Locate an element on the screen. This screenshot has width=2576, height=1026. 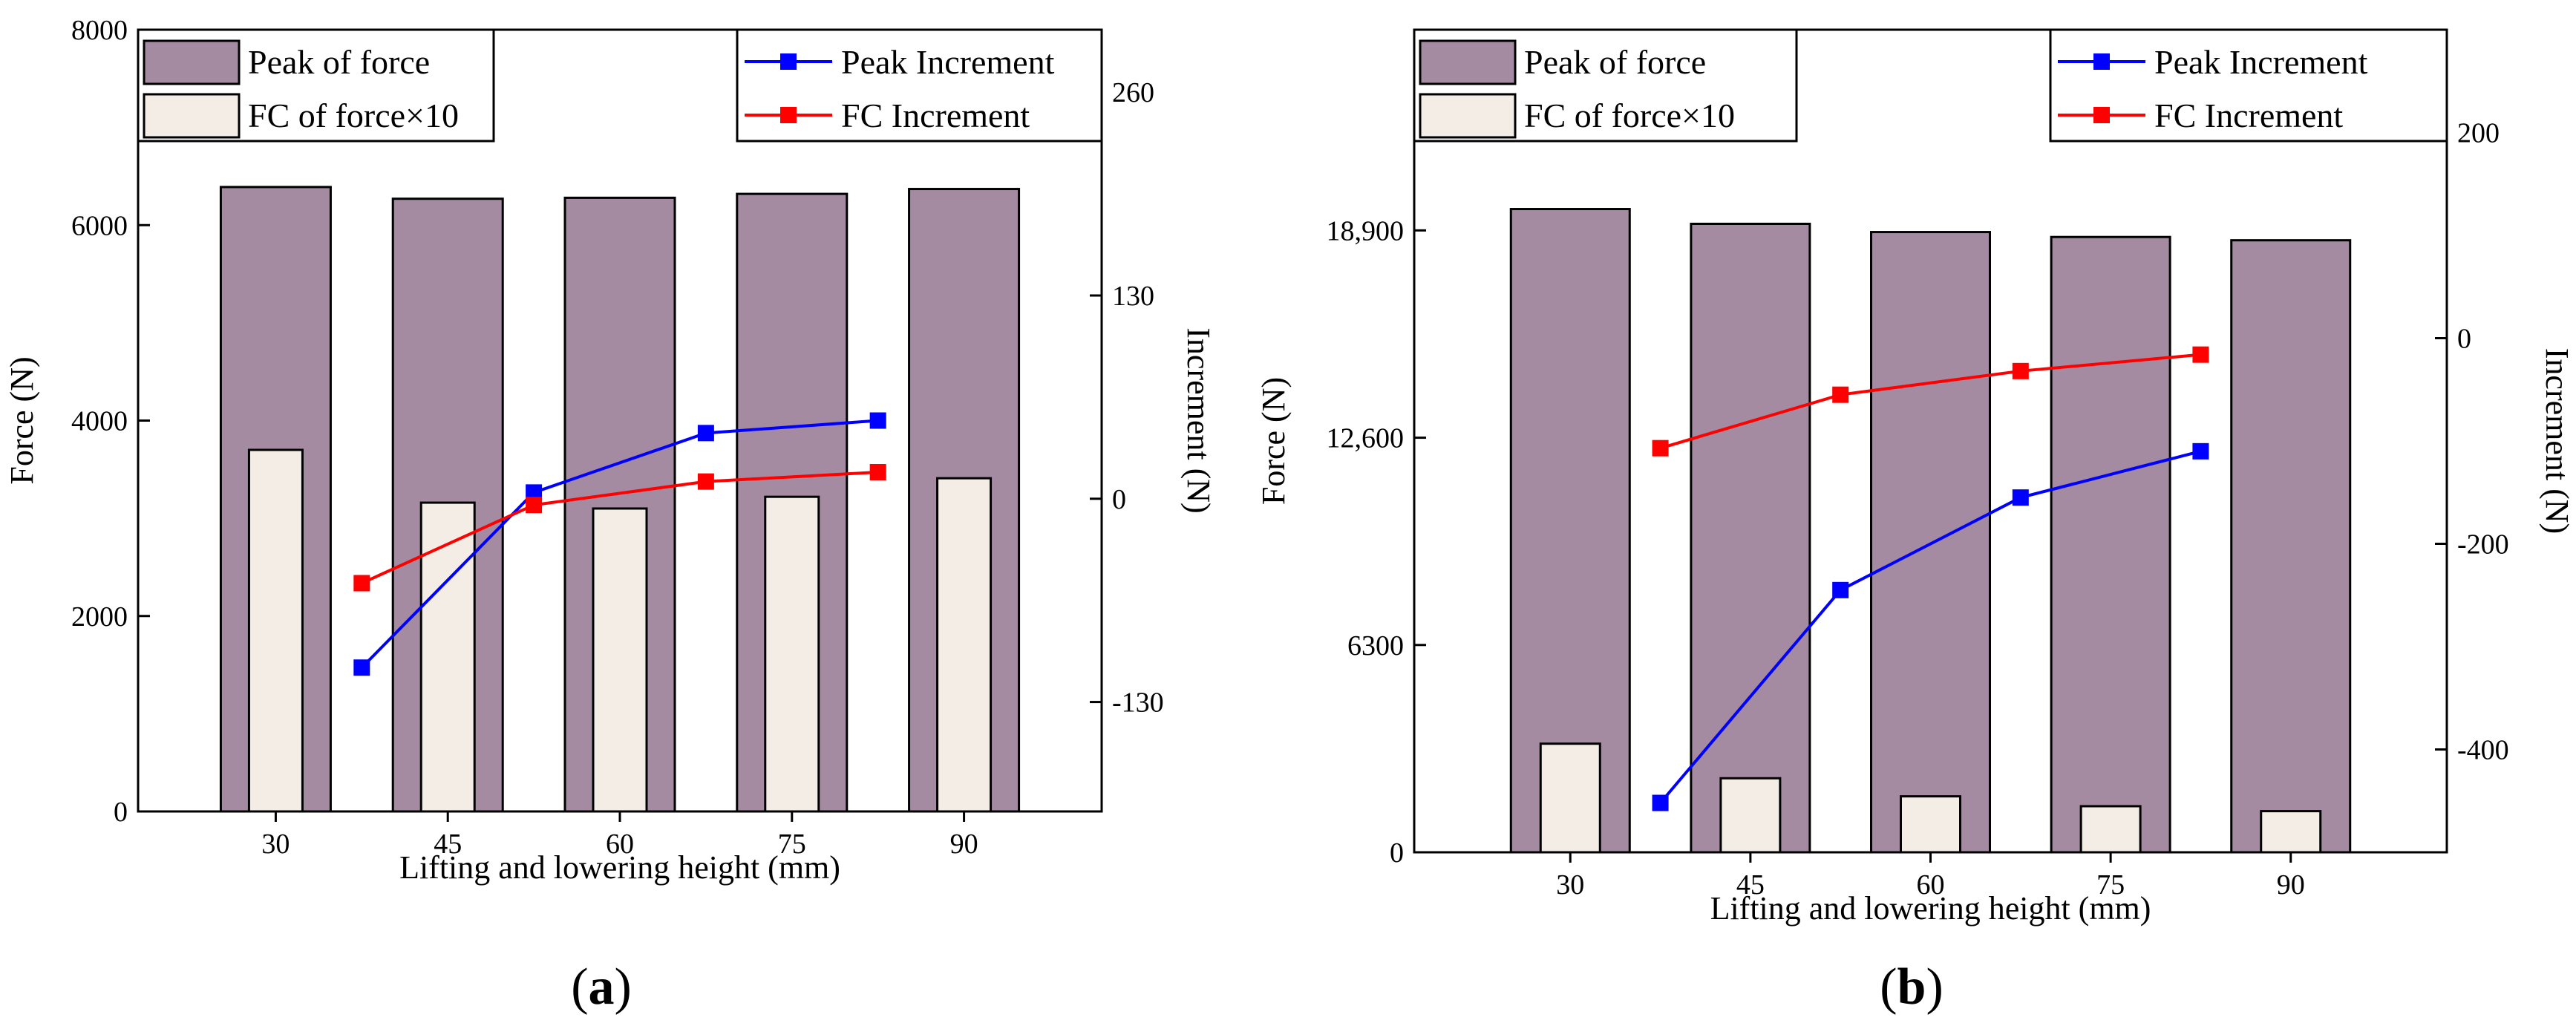
panel-label-letter: a is located at coordinates (602, 987).